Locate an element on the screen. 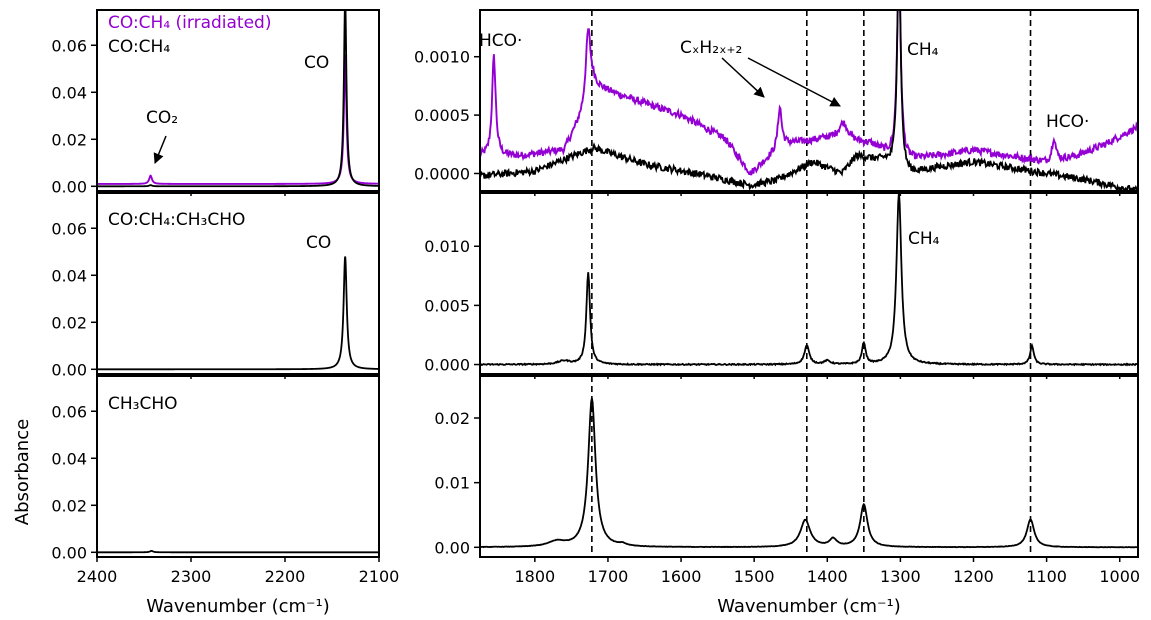  y-tick-label: 0.000 is located at coordinates (447, 365).